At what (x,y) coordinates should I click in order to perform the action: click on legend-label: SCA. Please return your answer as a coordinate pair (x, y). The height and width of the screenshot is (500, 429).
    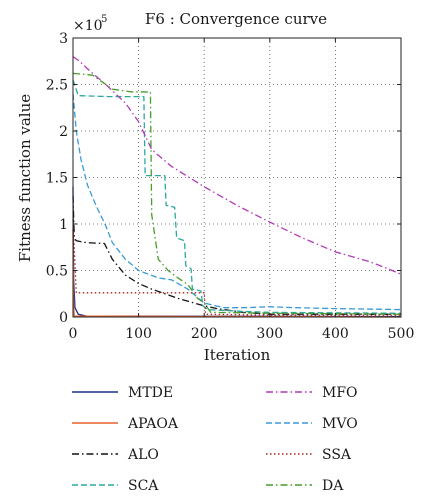
    Looking at the image, I should click on (143, 486).